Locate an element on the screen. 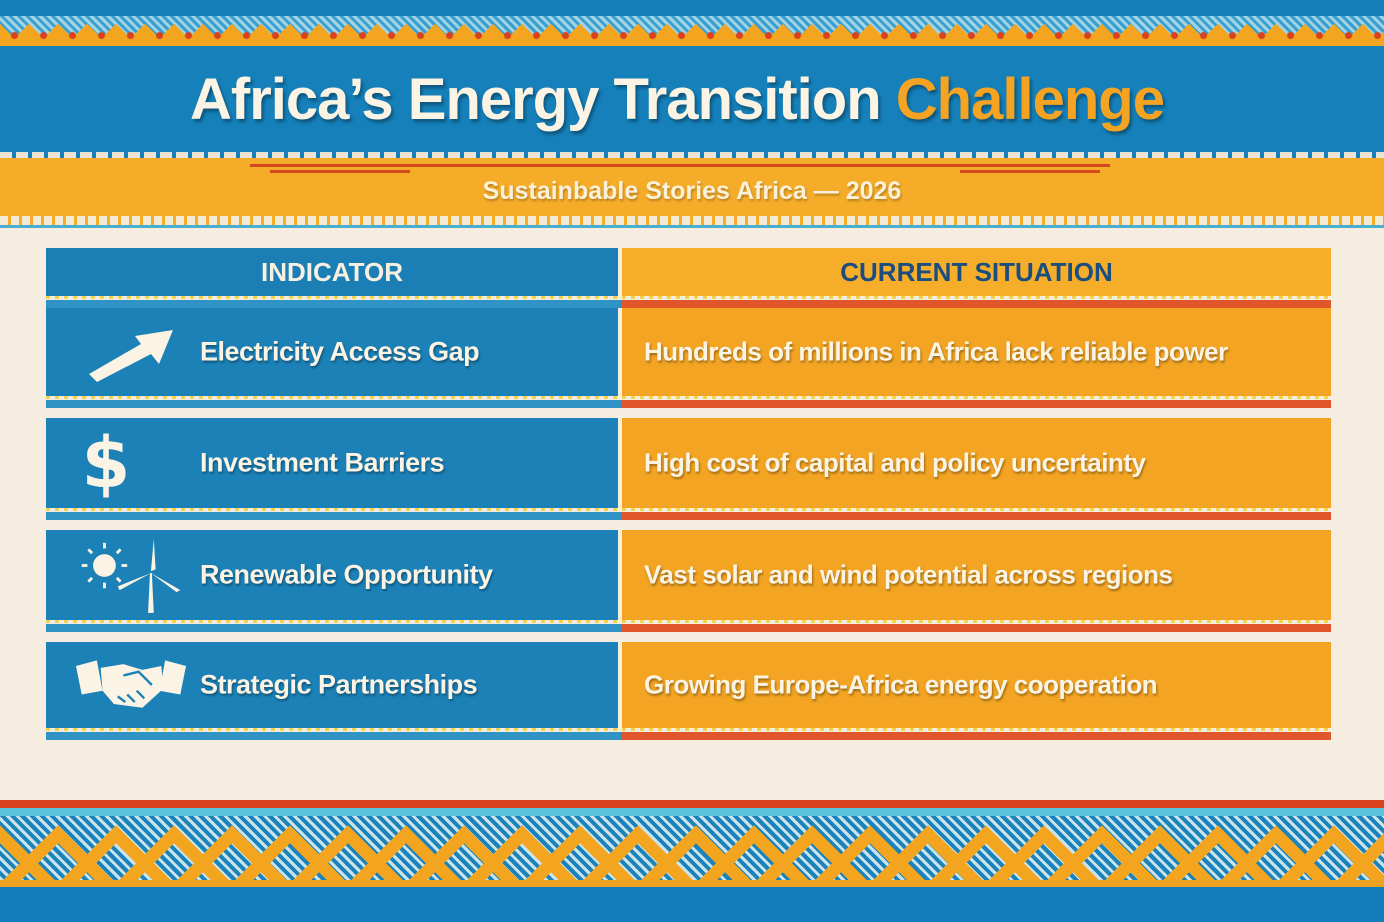 This screenshot has width=1384, height=922. title-accent: Challenge is located at coordinates (1030, 99).